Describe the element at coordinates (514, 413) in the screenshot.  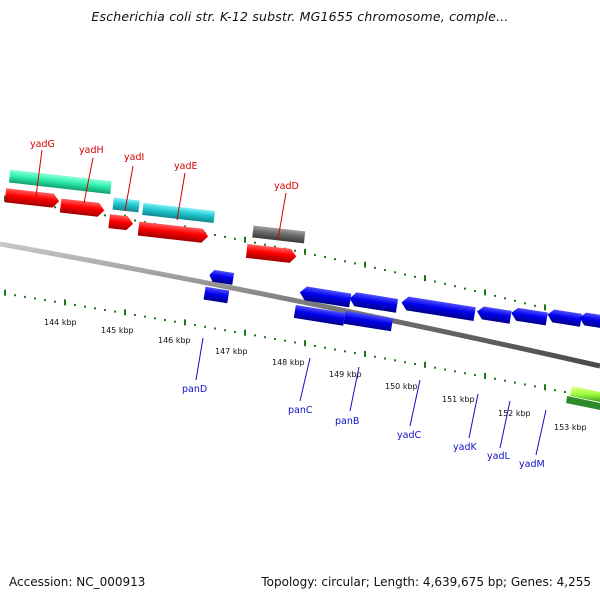
I see `kbp-label: 152 kbp` at that location.